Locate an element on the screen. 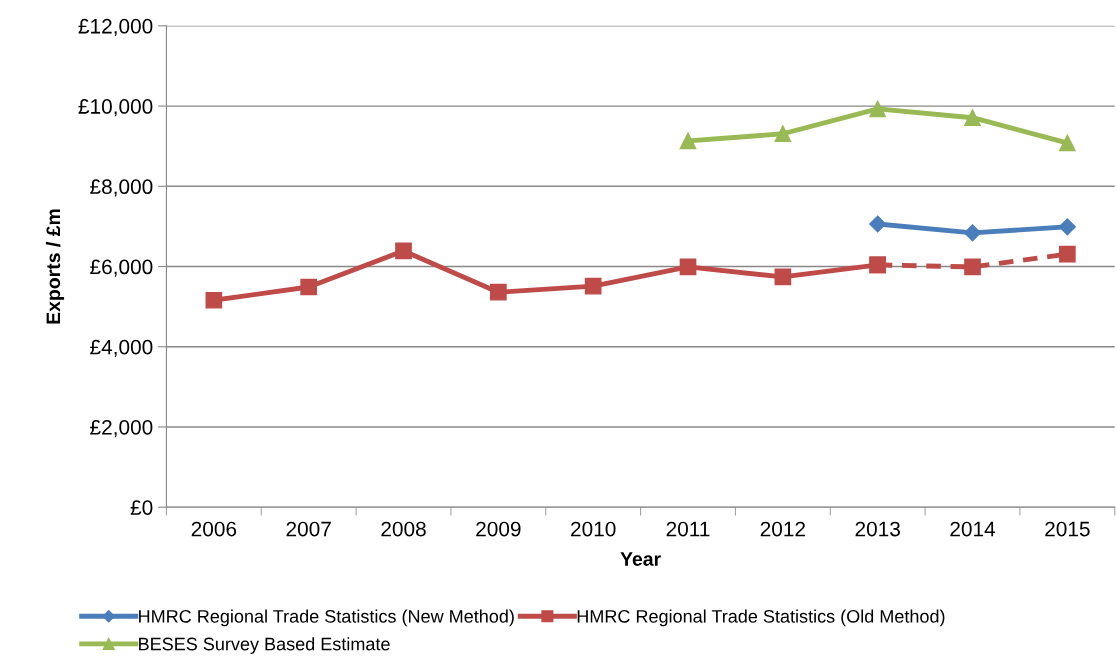 This screenshot has width=1117, height=663. y-axis-title: Exports / £m is located at coordinates (55, 266).